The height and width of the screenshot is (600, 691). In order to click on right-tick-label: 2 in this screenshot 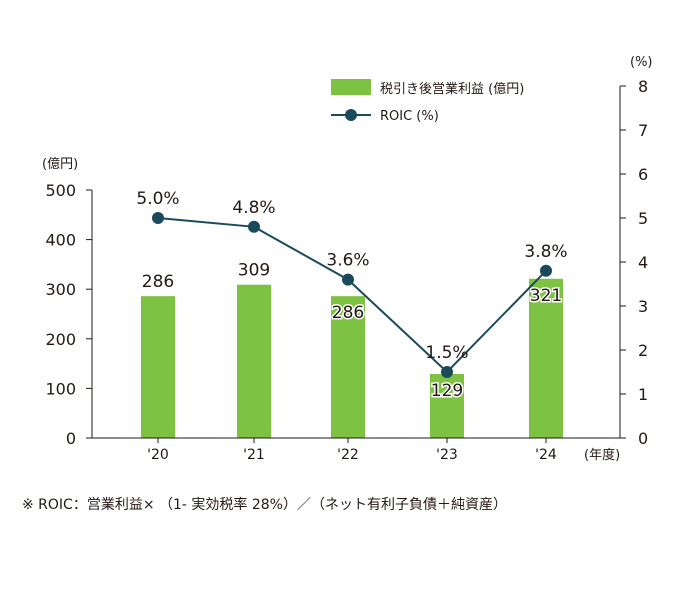, I will do `click(643, 350)`.